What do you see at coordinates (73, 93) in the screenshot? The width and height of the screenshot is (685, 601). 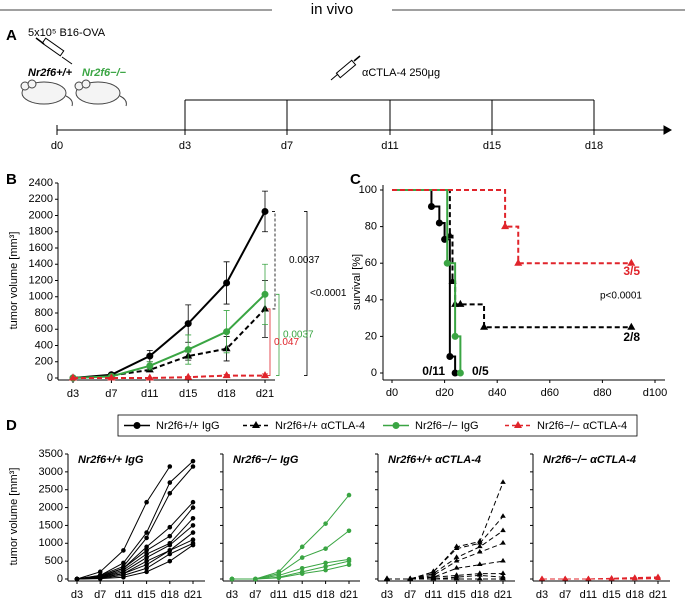 I see `mouse-icons` at bounding box center [73, 93].